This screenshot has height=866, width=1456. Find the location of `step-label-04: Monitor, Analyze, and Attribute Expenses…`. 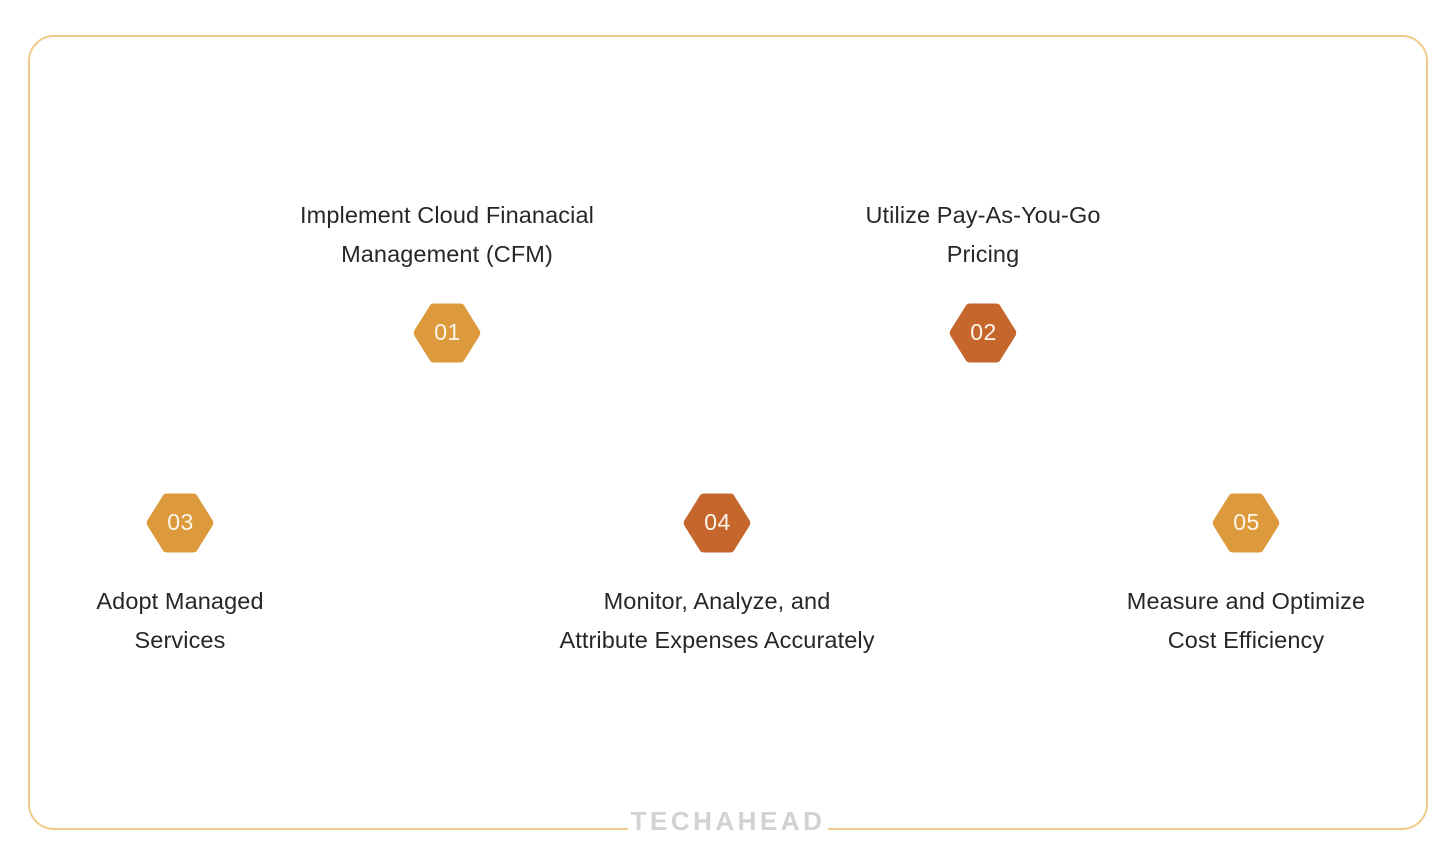

step-label-04: Monitor, Analyze, and Attribute Expenses… is located at coordinates (717, 620).